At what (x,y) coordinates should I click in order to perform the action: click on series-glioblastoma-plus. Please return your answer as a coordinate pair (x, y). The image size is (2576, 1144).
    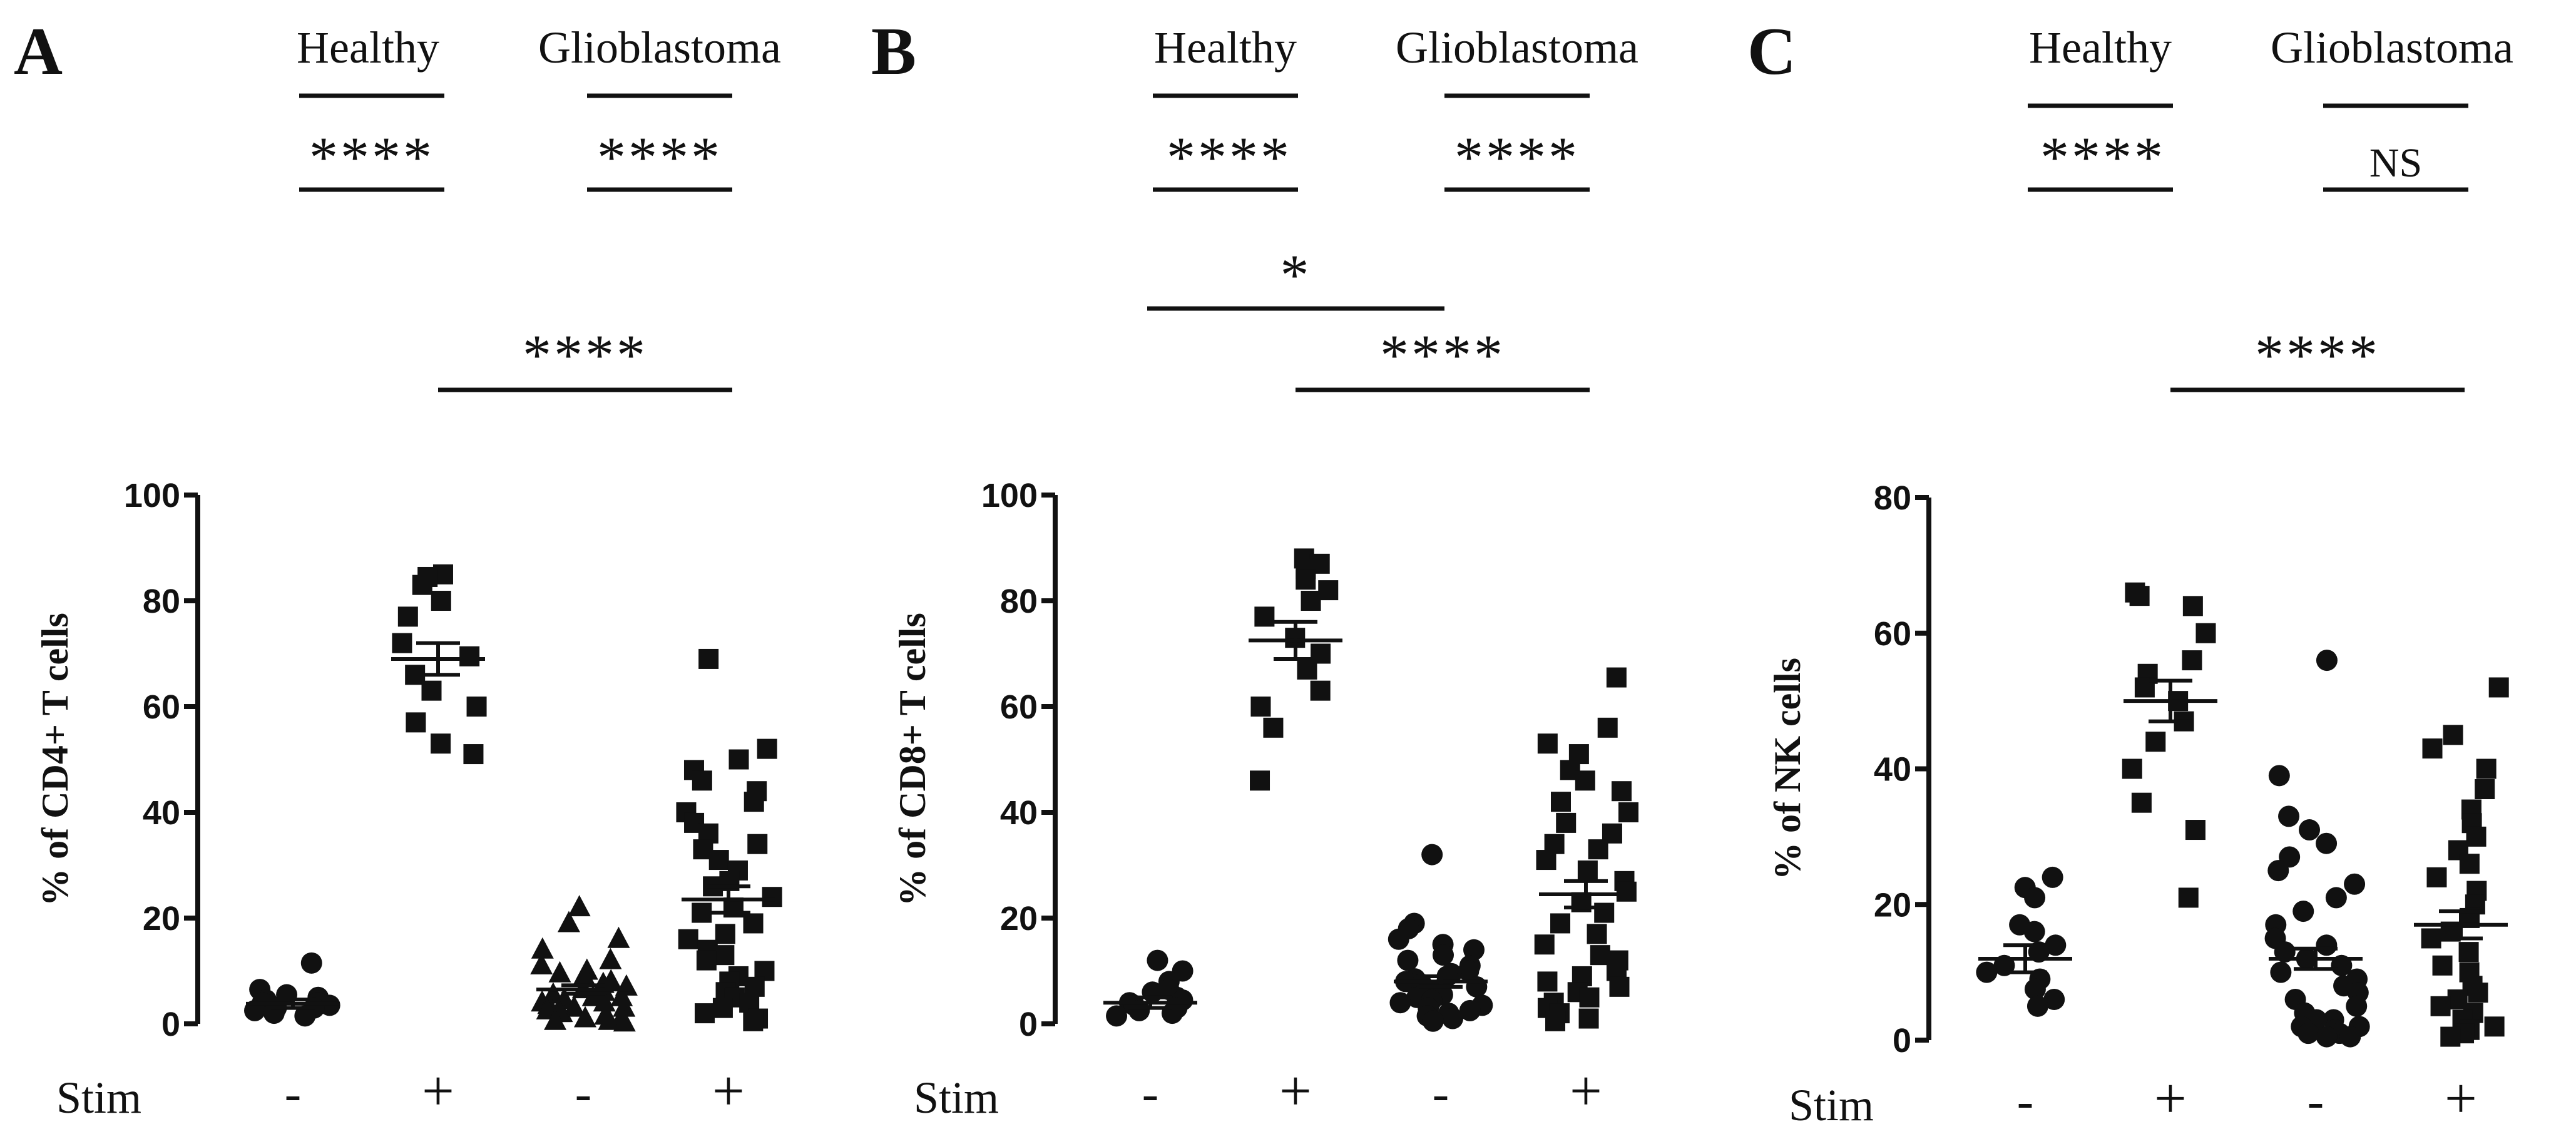
    Looking at the image, I should click on (1586, 849).